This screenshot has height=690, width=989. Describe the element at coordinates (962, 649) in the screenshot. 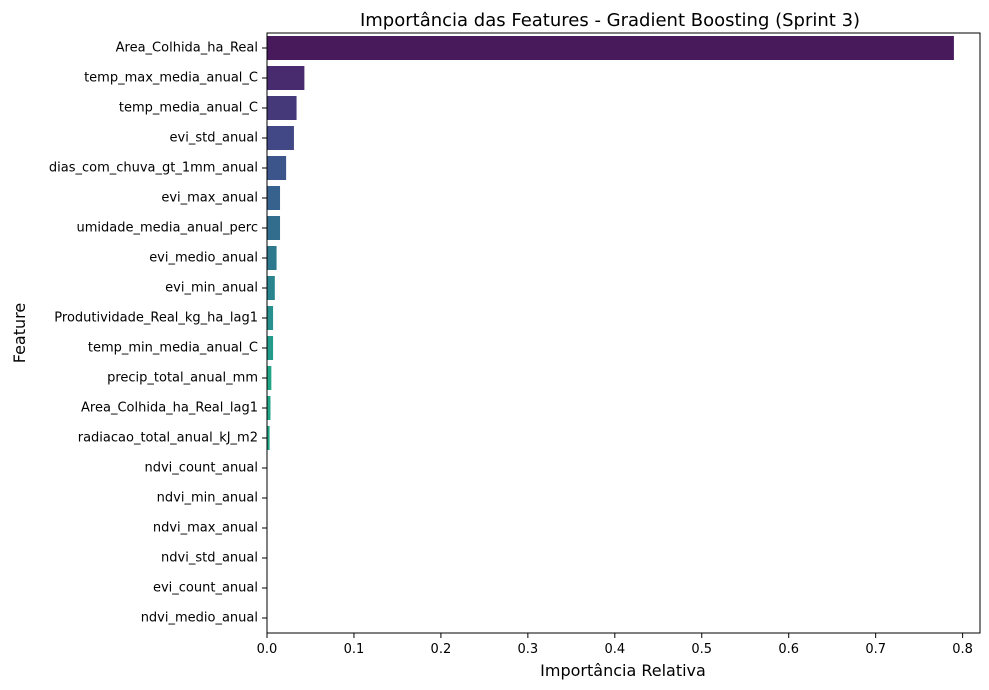

I see `x-tick-label: 0.8` at that location.